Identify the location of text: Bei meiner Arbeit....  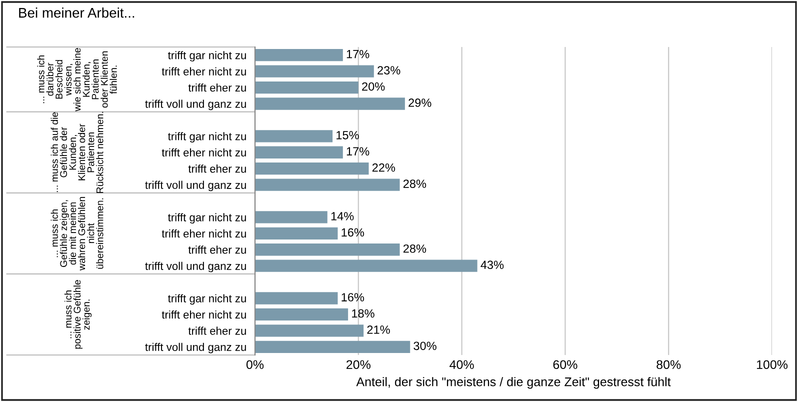
(76, 13).